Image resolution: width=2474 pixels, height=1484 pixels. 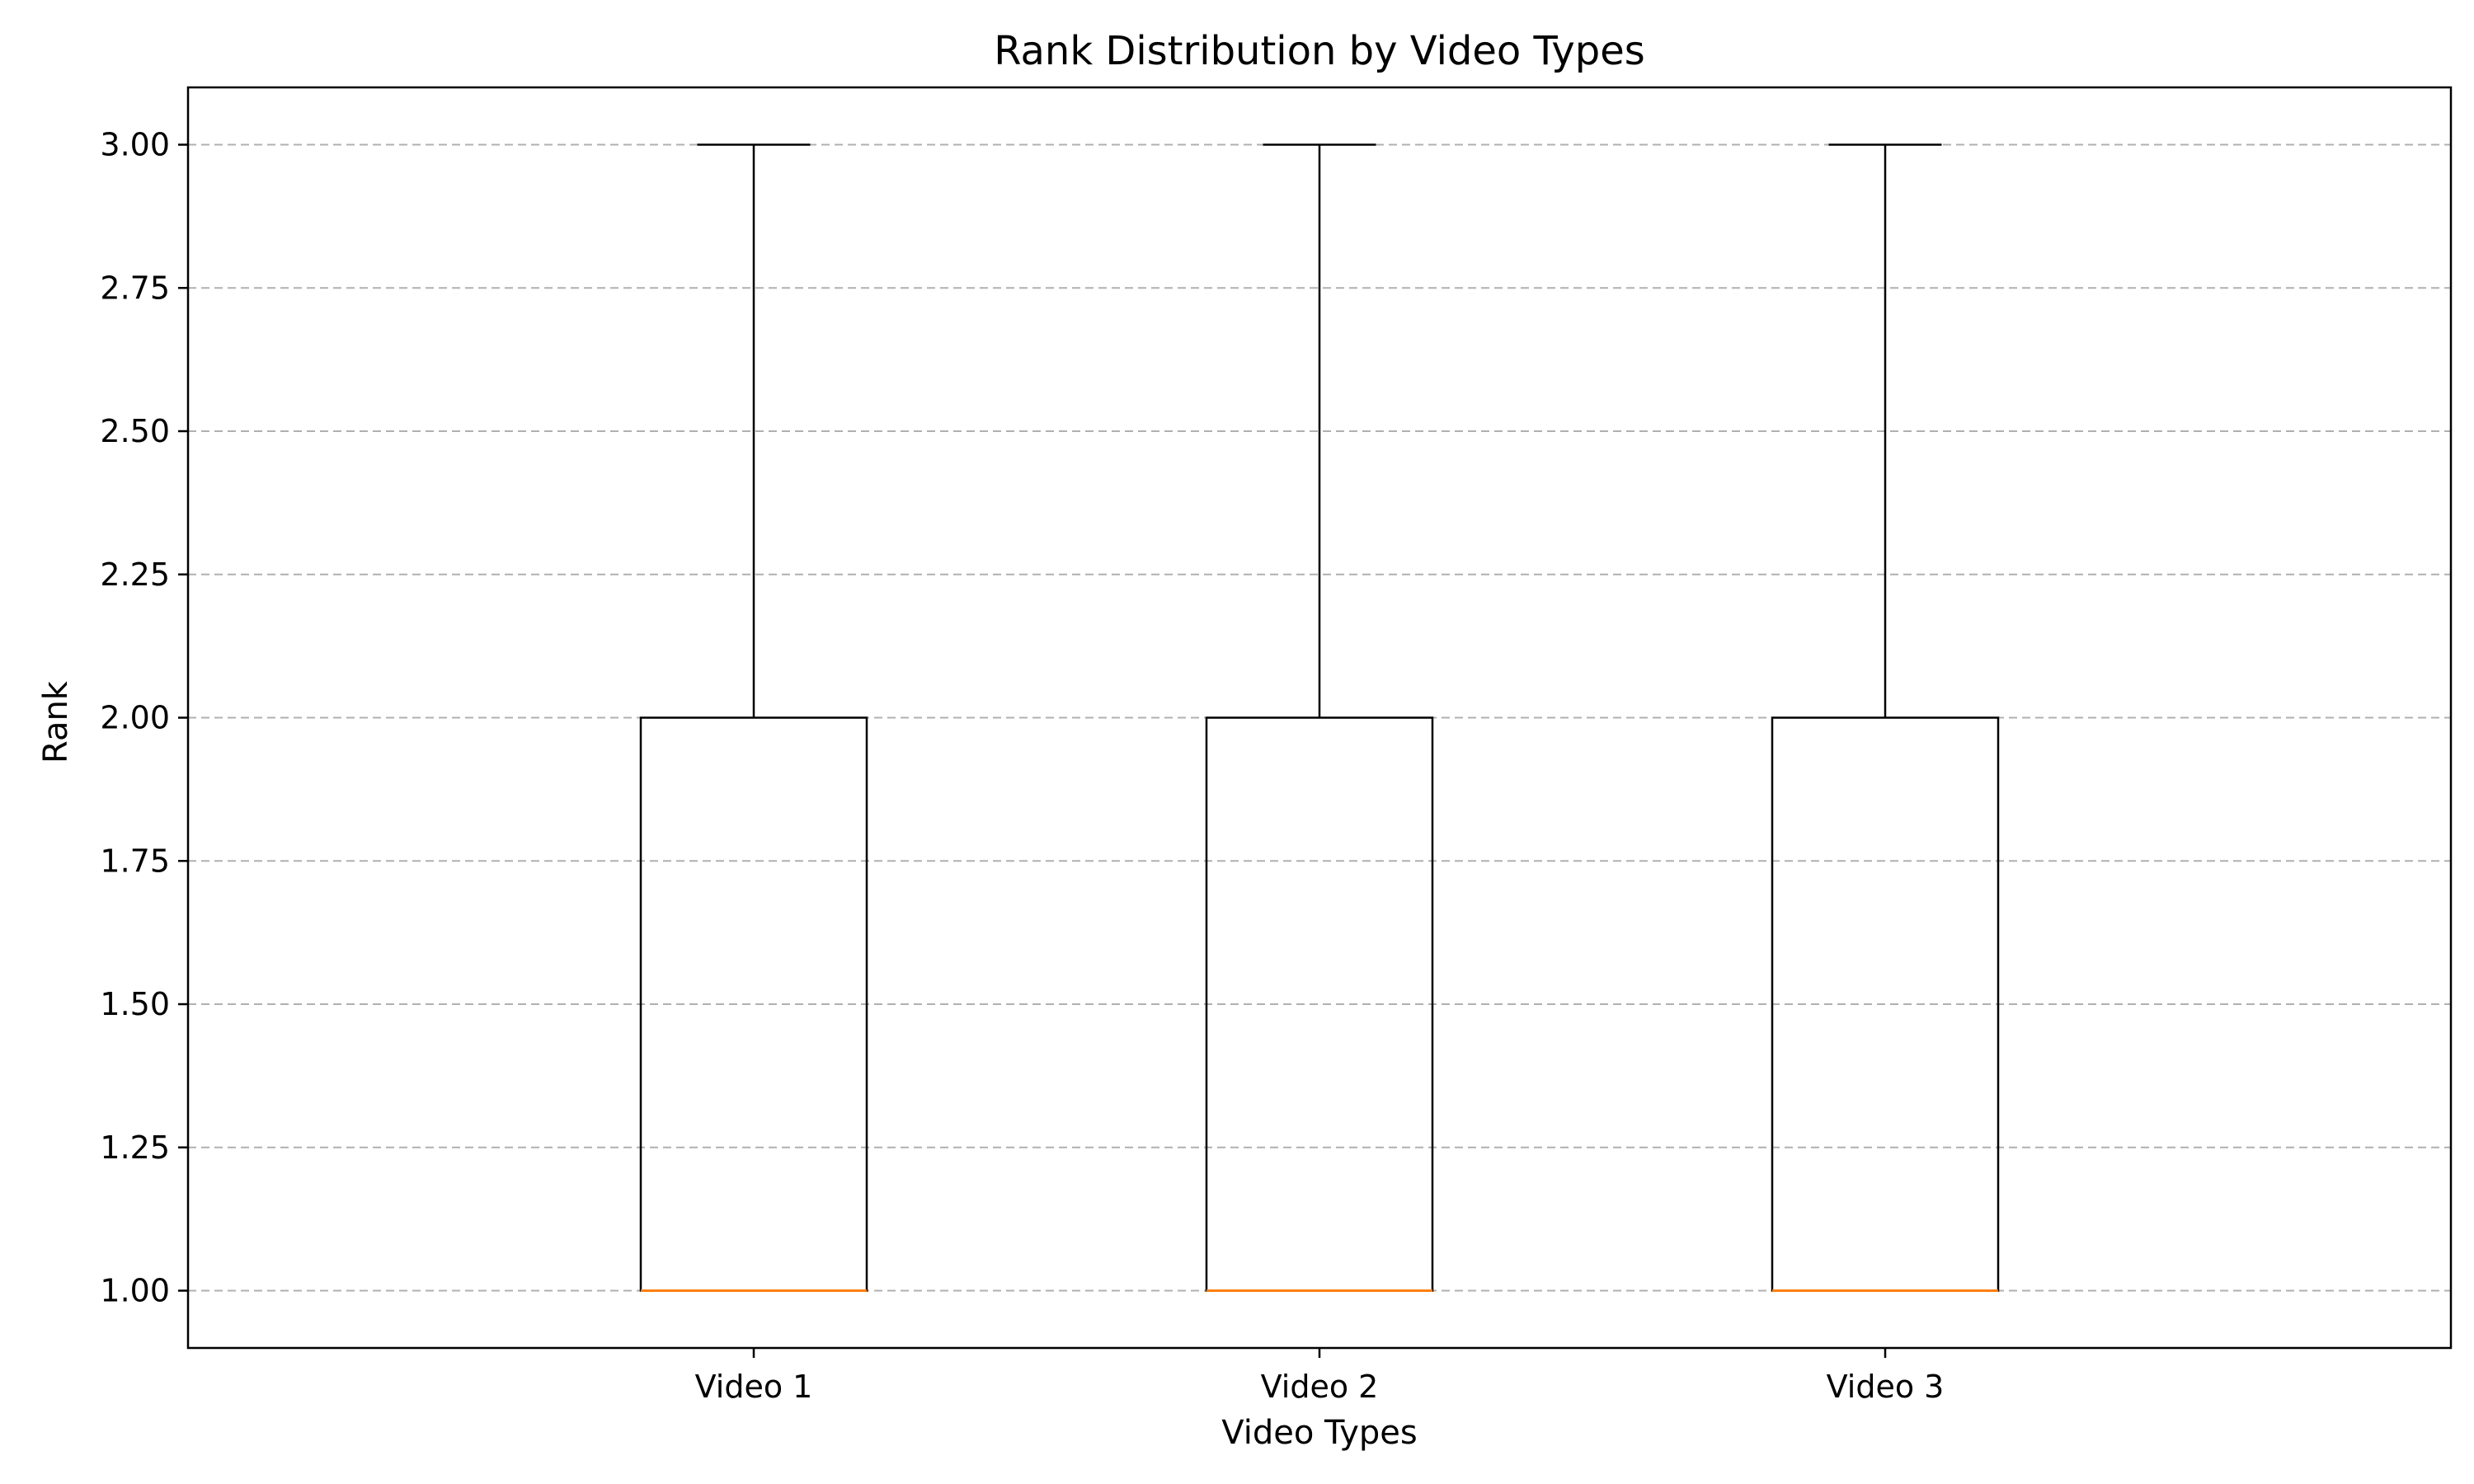 What do you see at coordinates (135, 1004) in the screenshot?
I see `y-tick-label: 1.50` at bounding box center [135, 1004].